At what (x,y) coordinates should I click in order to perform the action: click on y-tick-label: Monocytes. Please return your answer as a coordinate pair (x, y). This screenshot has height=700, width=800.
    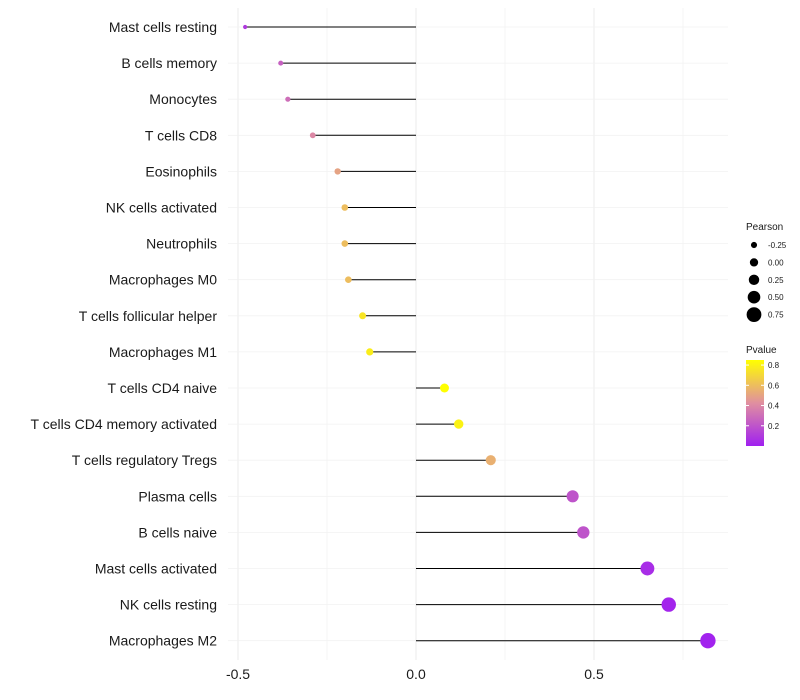
    Looking at the image, I should click on (183, 99).